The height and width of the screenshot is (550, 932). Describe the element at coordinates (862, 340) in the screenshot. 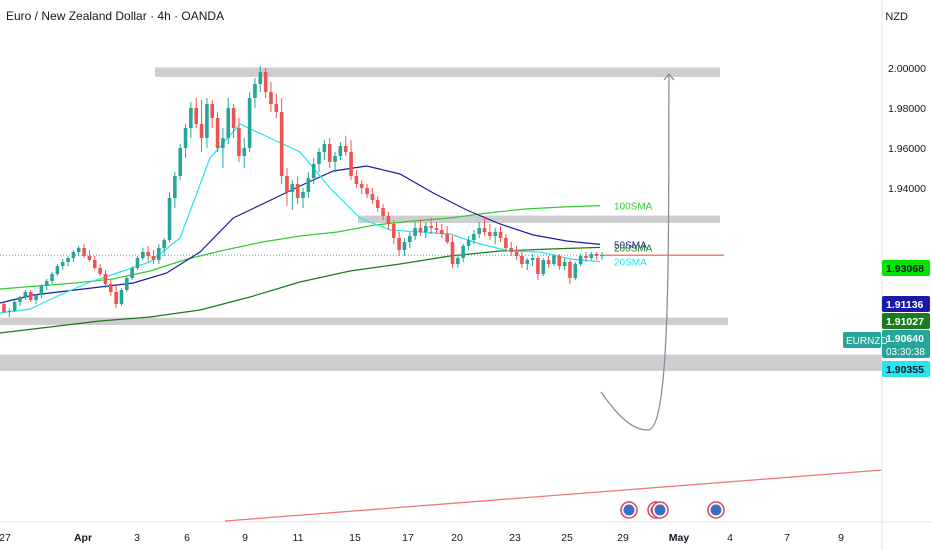

I see `symbol-tag` at that location.